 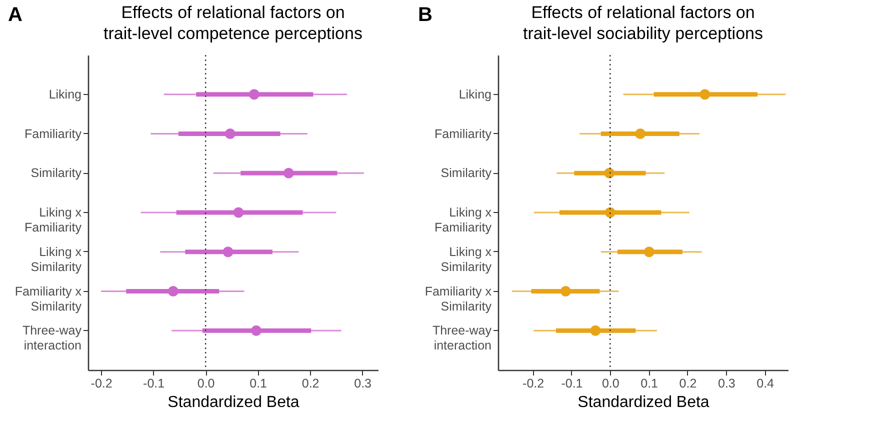 I want to click on chart-title: Effects of relational factors on trait-level sociability perceptions, so click(x=643, y=23).